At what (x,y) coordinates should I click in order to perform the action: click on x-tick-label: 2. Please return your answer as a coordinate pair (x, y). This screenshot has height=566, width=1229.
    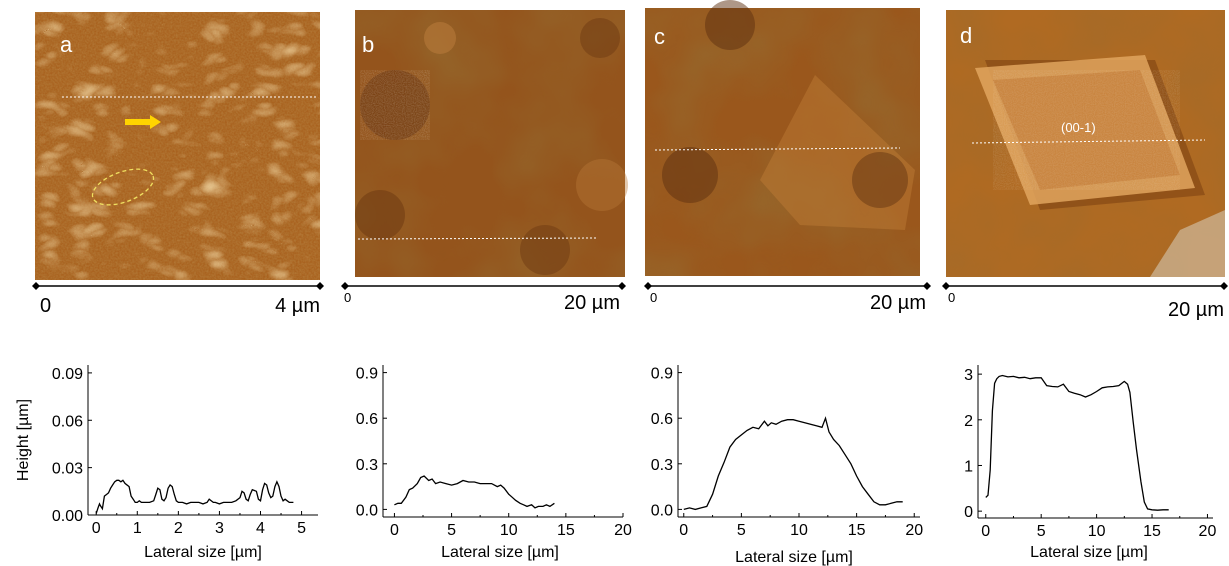
    Looking at the image, I should click on (178, 528).